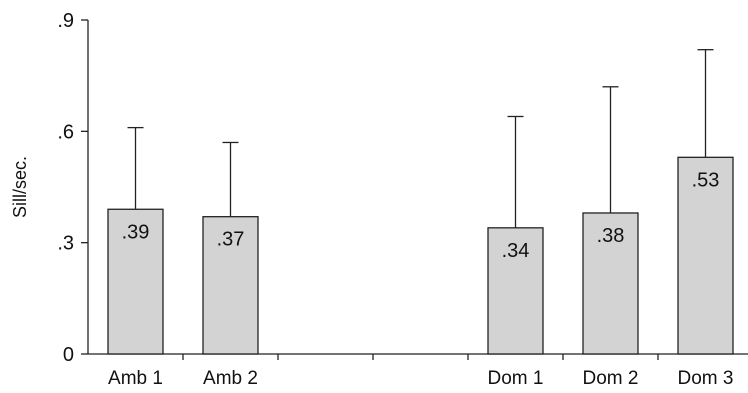  Describe the element at coordinates (611, 236) in the screenshot. I see `data-label: .38` at that location.